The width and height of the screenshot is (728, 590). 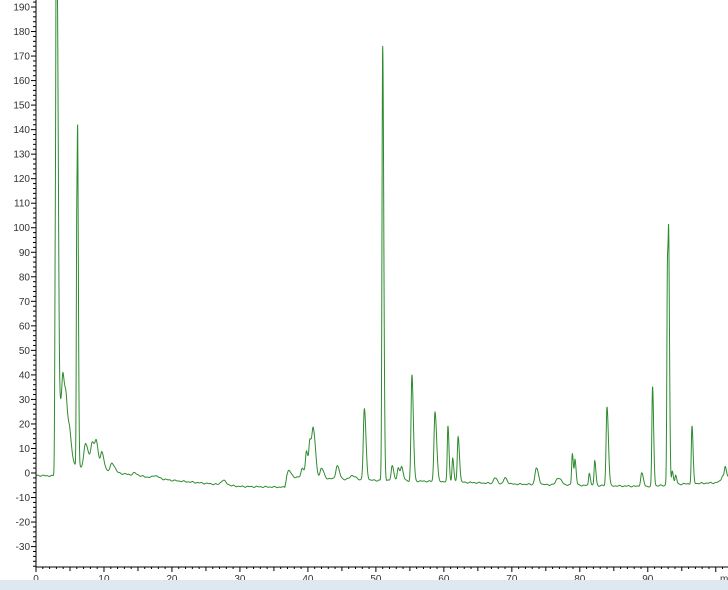 What do you see at coordinates (648, 577) in the screenshot?
I see `x-tick-label: 90` at bounding box center [648, 577].